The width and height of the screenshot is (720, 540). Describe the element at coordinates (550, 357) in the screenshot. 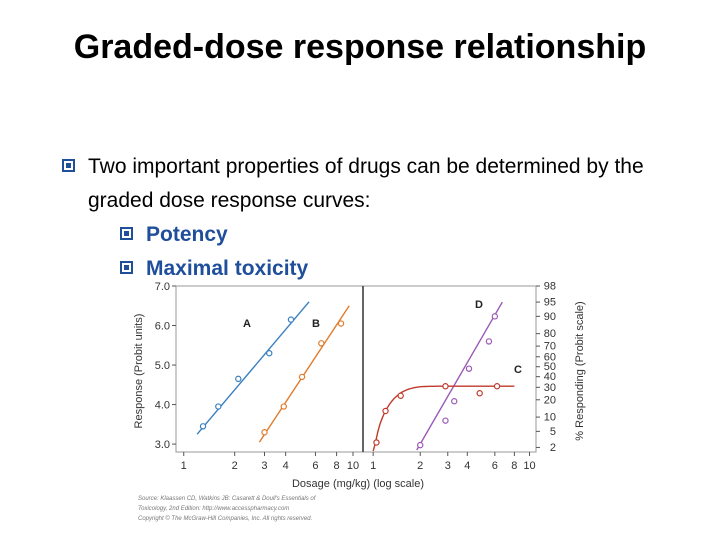

I see `y-tick-label-right: 60` at that location.